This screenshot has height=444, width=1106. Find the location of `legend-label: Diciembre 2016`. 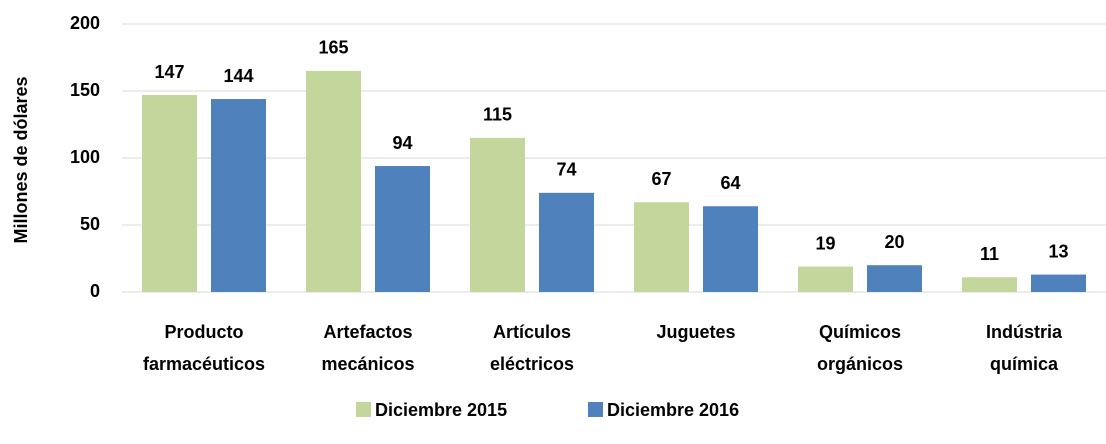

legend-label: Diciembre 2016 is located at coordinates (673, 410).